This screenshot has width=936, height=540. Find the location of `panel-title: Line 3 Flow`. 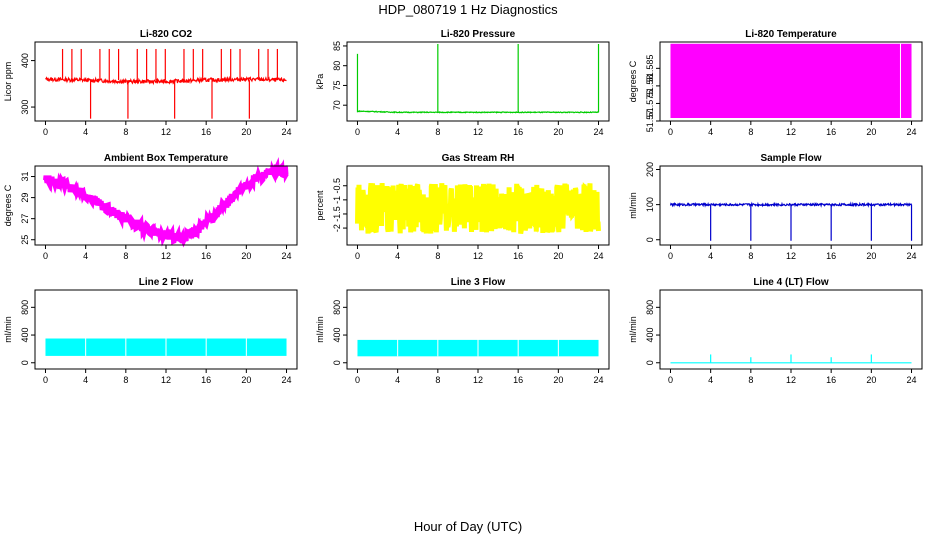

panel-title: Line 3 Flow is located at coordinates (478, 282).